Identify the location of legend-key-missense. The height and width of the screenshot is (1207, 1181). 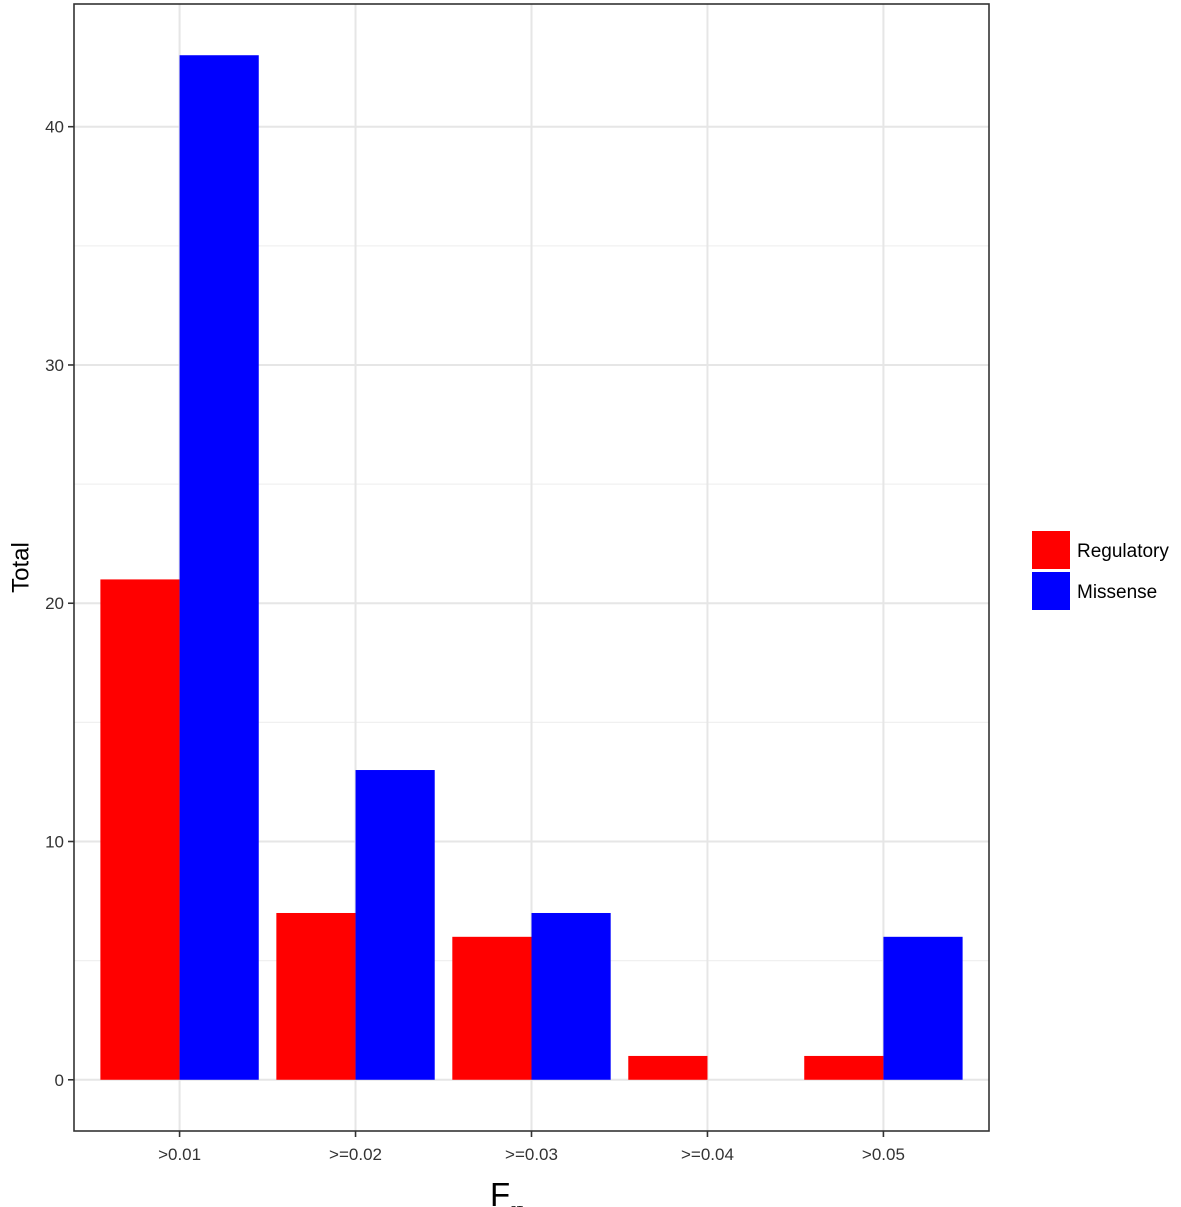
(1051, 591).